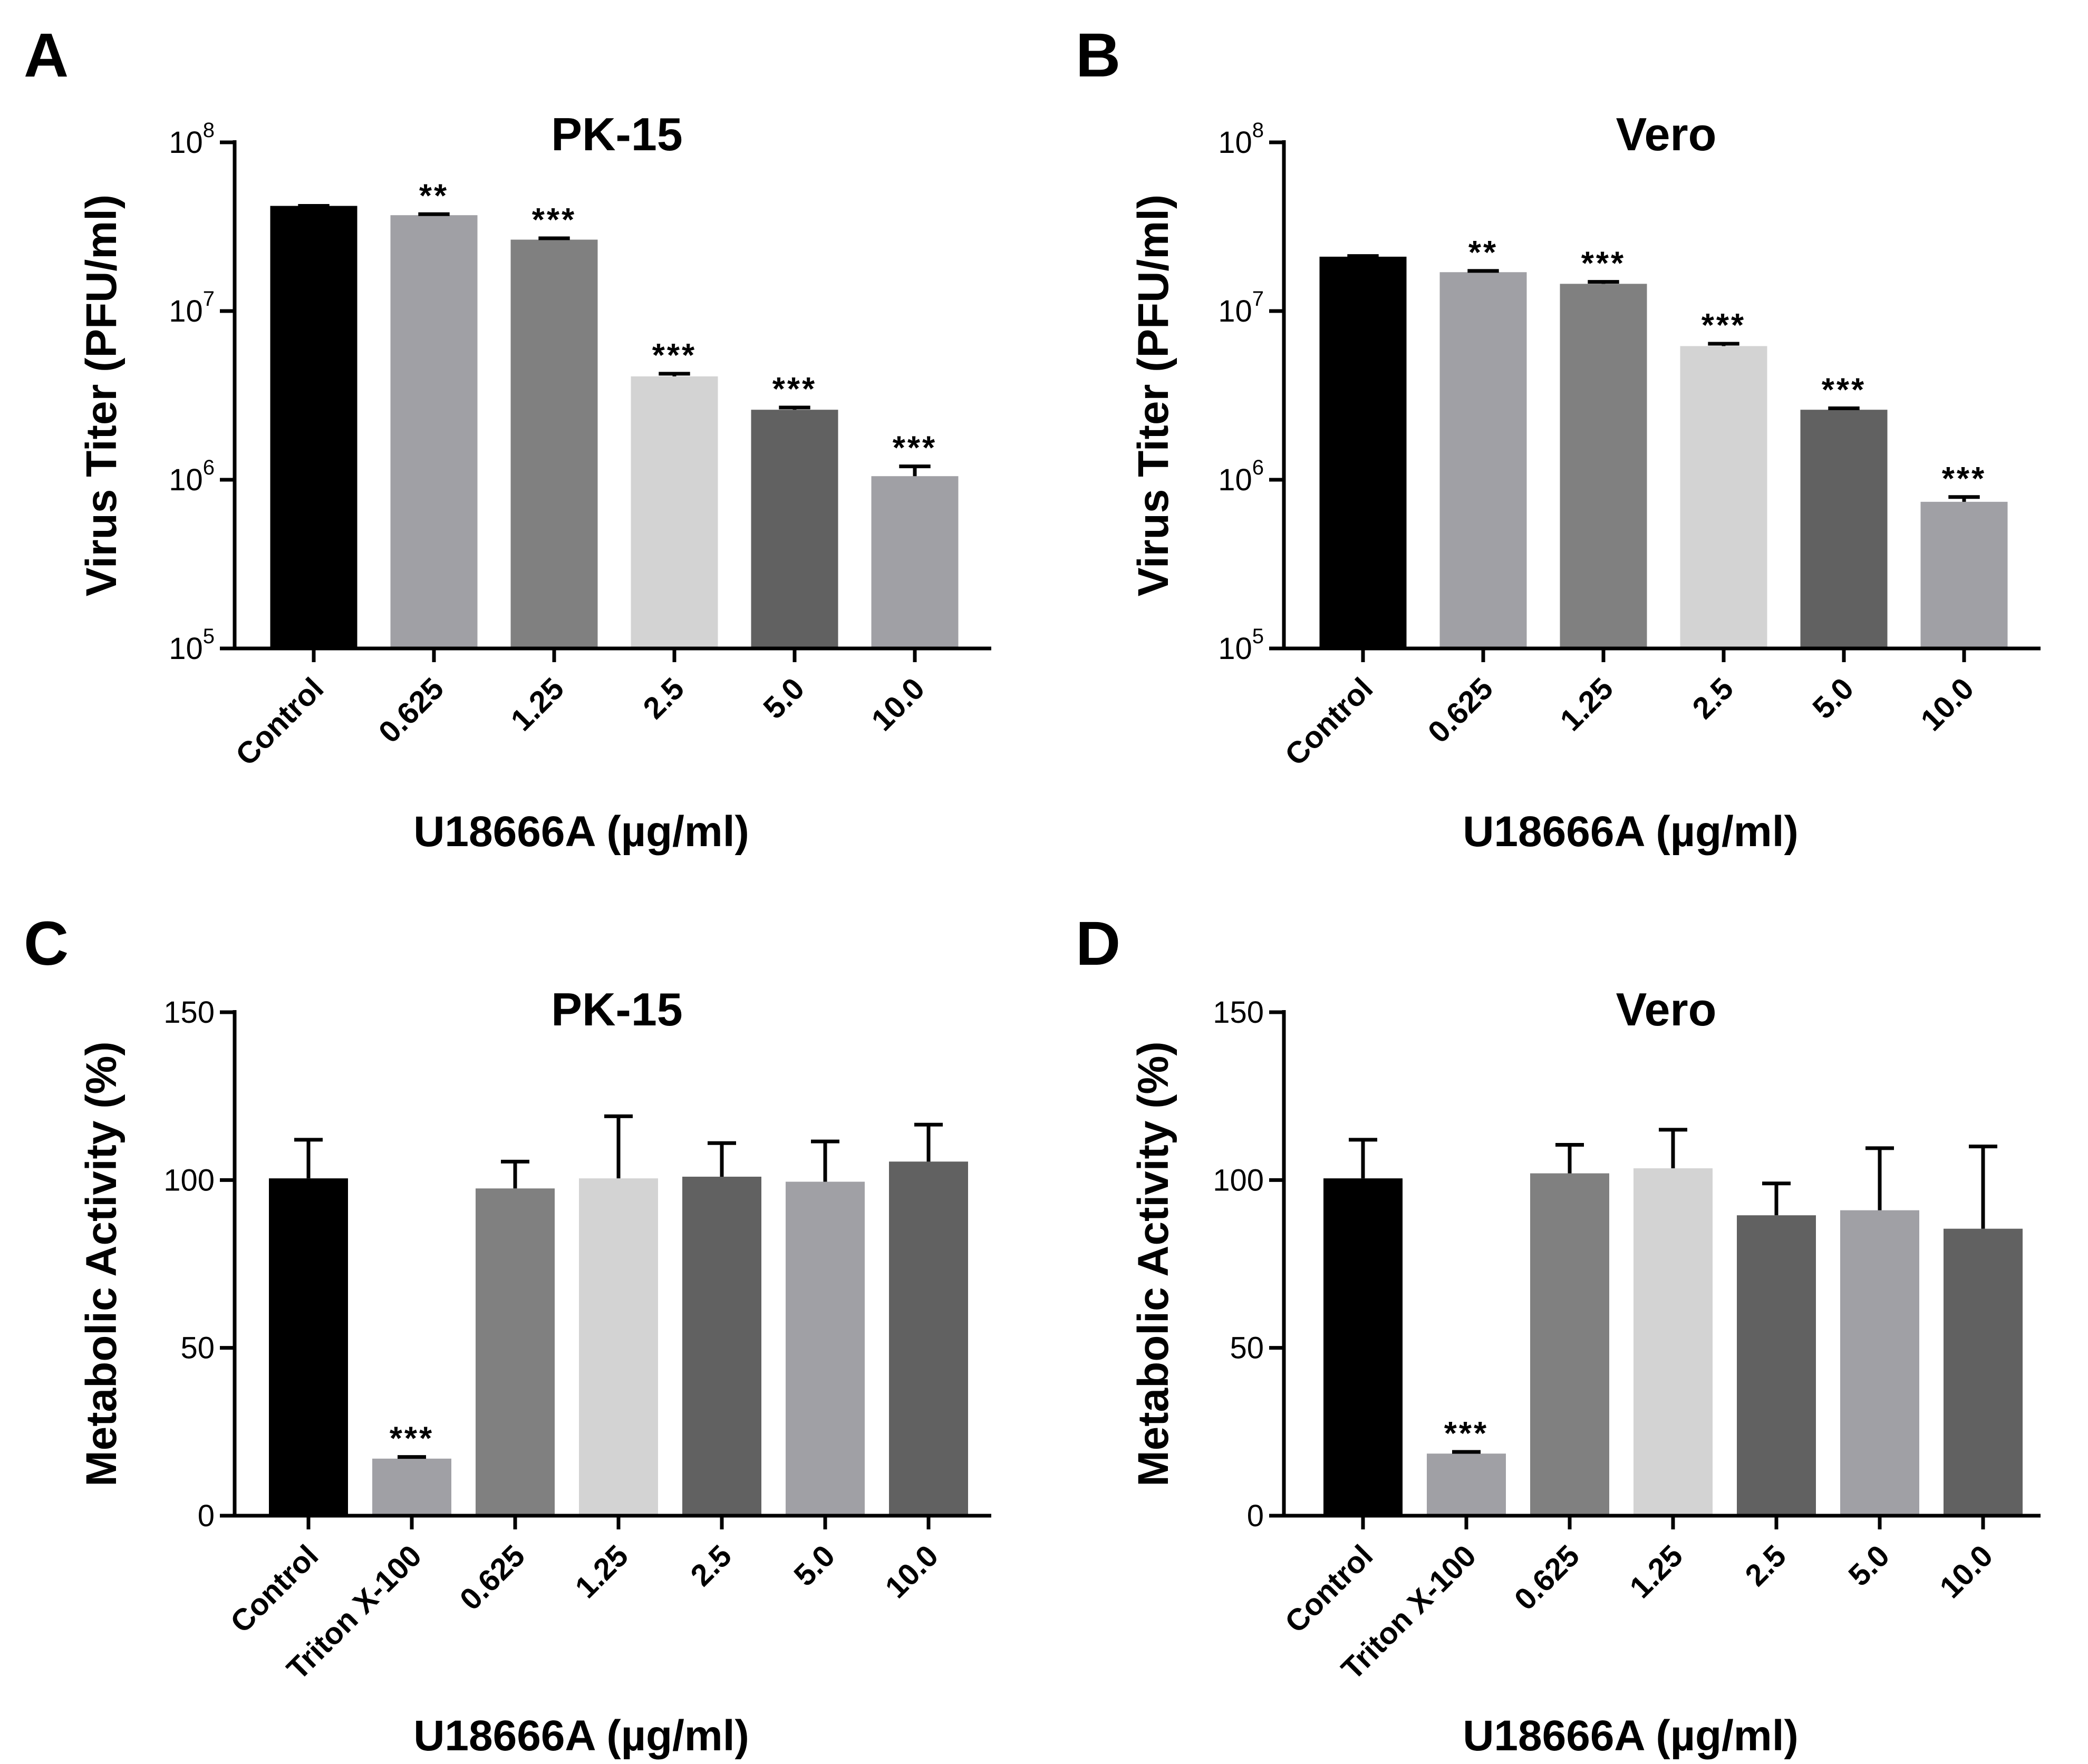 This screenshot has width=2088, height=1764. What do you see at coordinates (1098, 55) in the screenshot?
I see `panel-letter: B` at bounding box center [1098, 55].